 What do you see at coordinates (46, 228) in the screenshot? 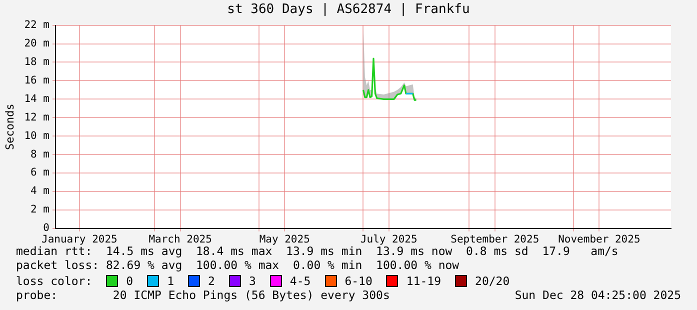
I see `y-tick-label: 0` at bounding box center [46, 228].